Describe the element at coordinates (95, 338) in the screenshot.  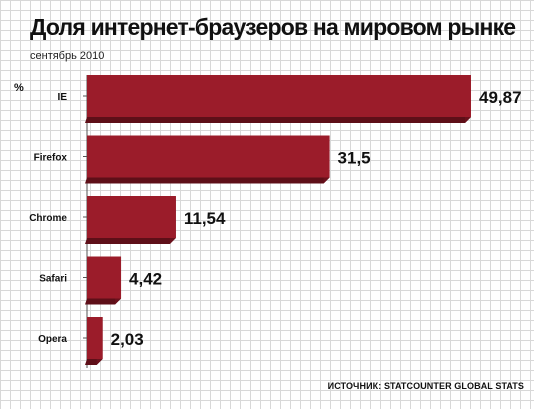
I see `bar-opera` at that location.